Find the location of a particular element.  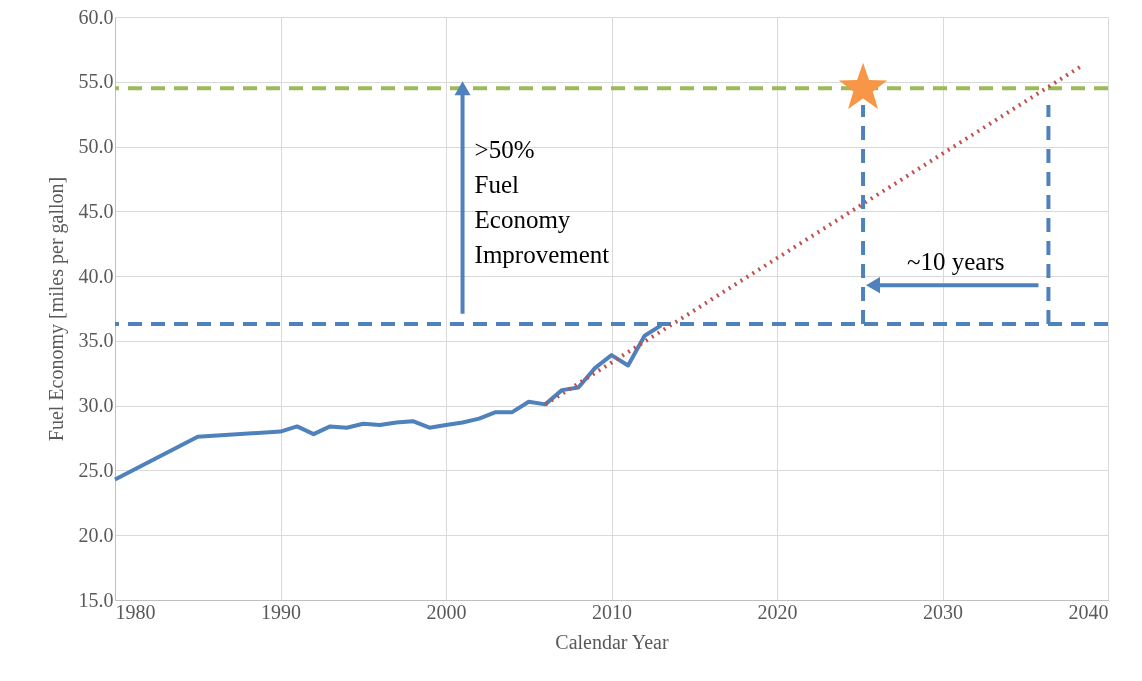

y-tick-label: 40.0 is located at coordinates (96, 275).